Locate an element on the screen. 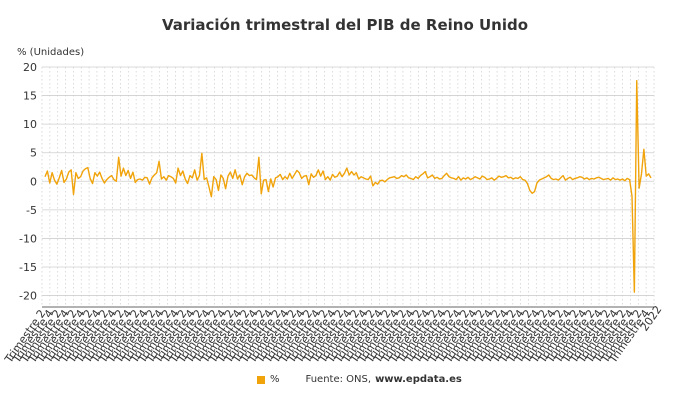 The height and width of the screenshot is (405, 690). y-axis-label: % (Unidades) is located at coordinates (51, 52).